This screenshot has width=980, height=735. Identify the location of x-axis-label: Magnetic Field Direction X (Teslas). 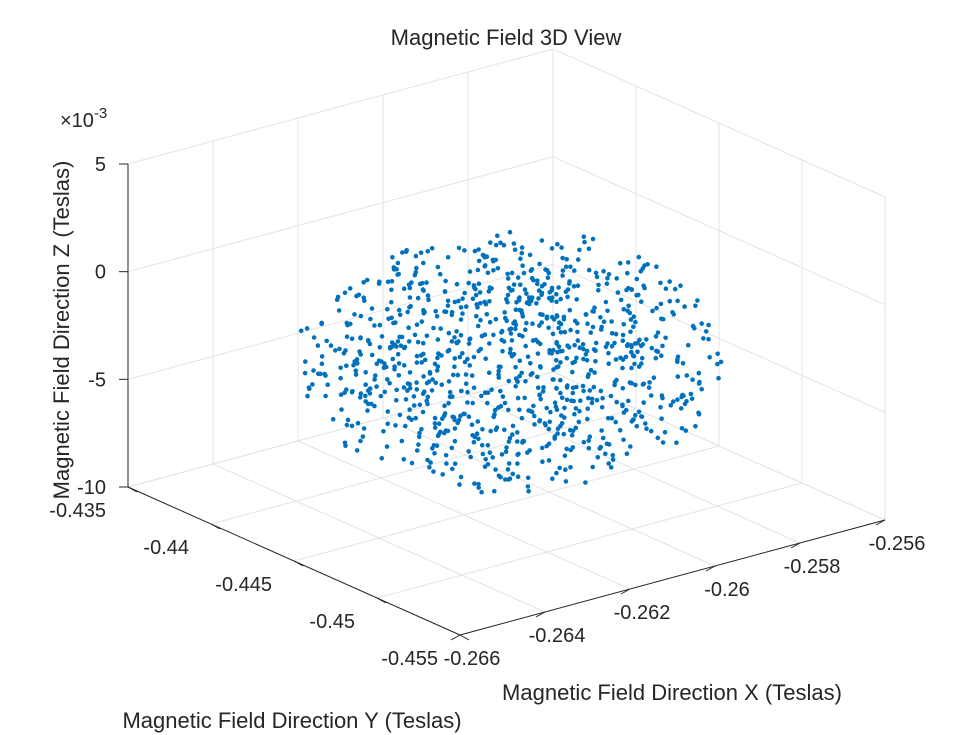
(672, 692).